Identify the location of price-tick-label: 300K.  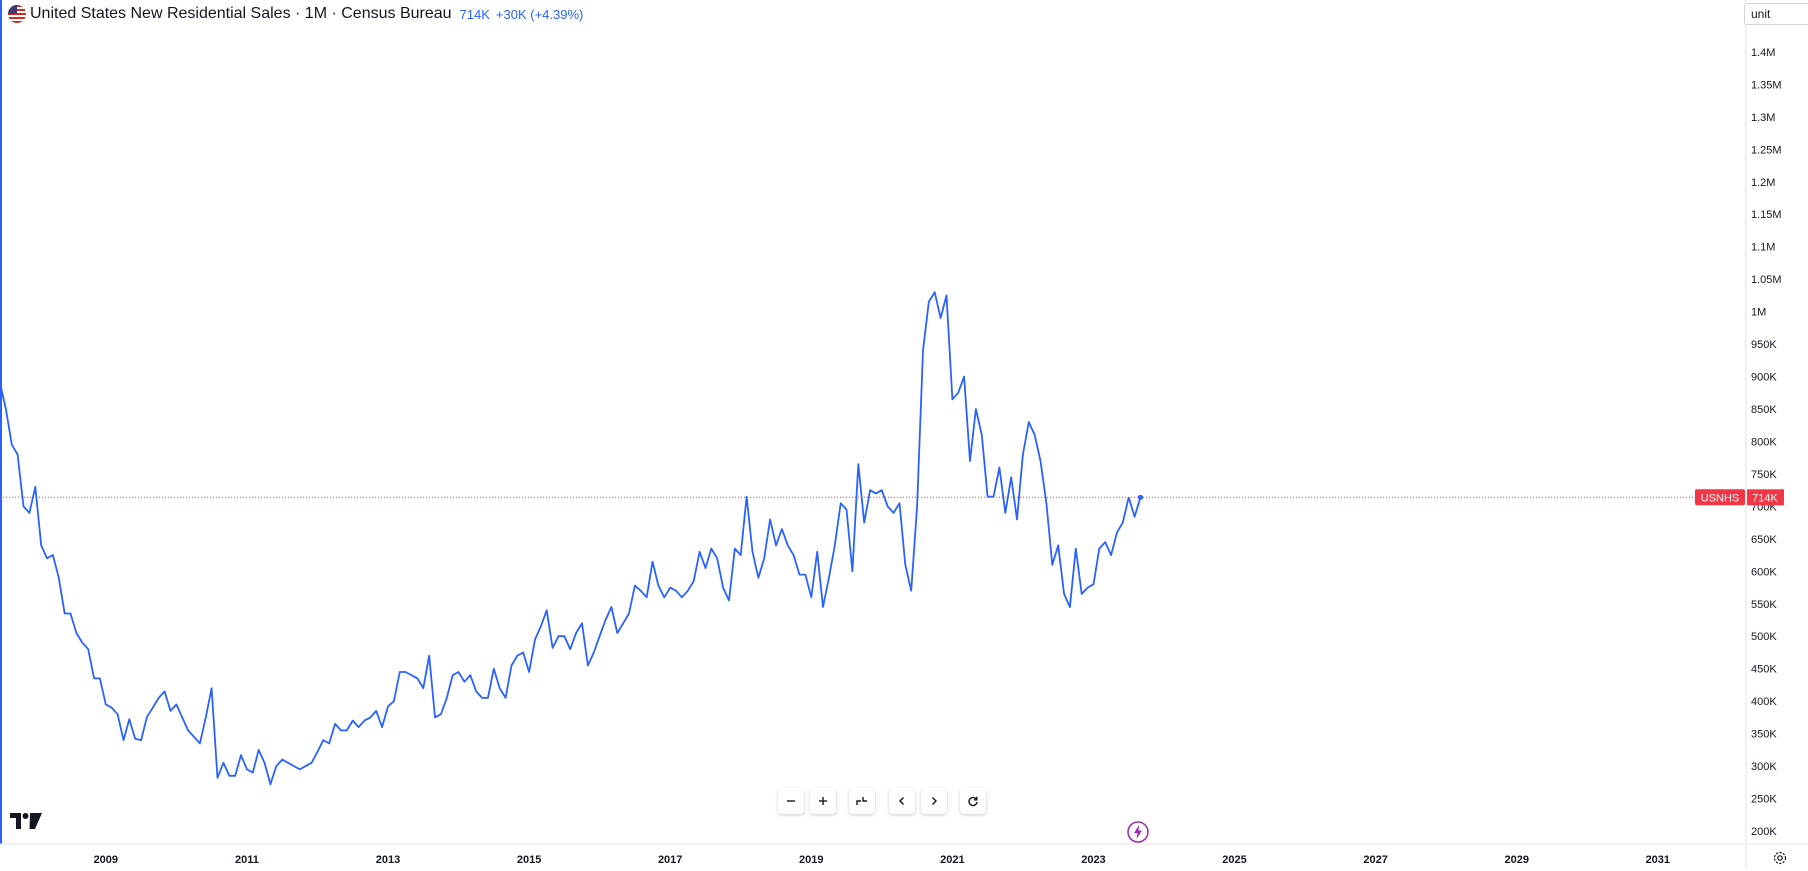
(1764, 767).